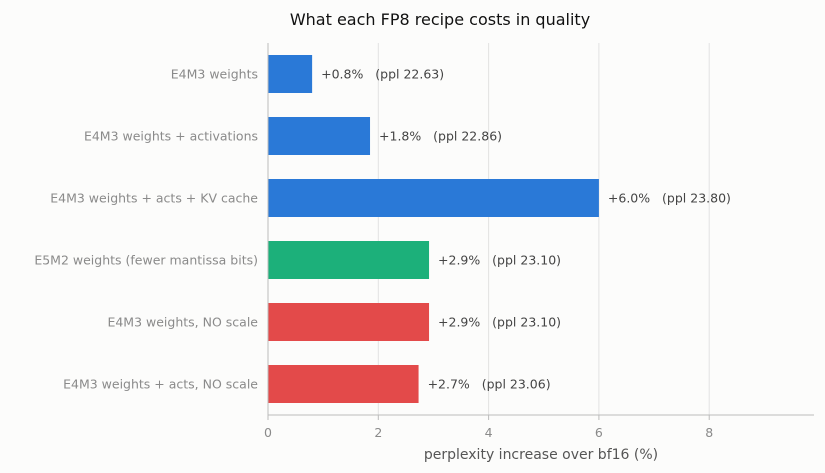 The image size is (825, 473). What do you see at coordinates (182, 322) in the screenshot?
I see `category-label: E4M3 weights, NO scale` at bounding box center [182, 322].